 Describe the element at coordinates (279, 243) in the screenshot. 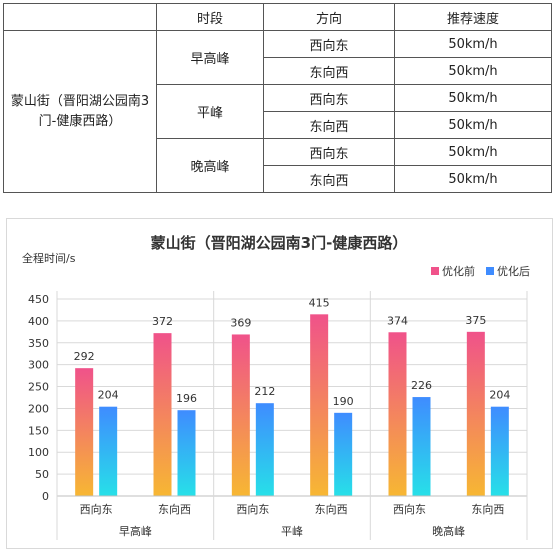

I see `chart-title: 蒙山街（晋阳湖公园南3门-健康西路）` at that location.